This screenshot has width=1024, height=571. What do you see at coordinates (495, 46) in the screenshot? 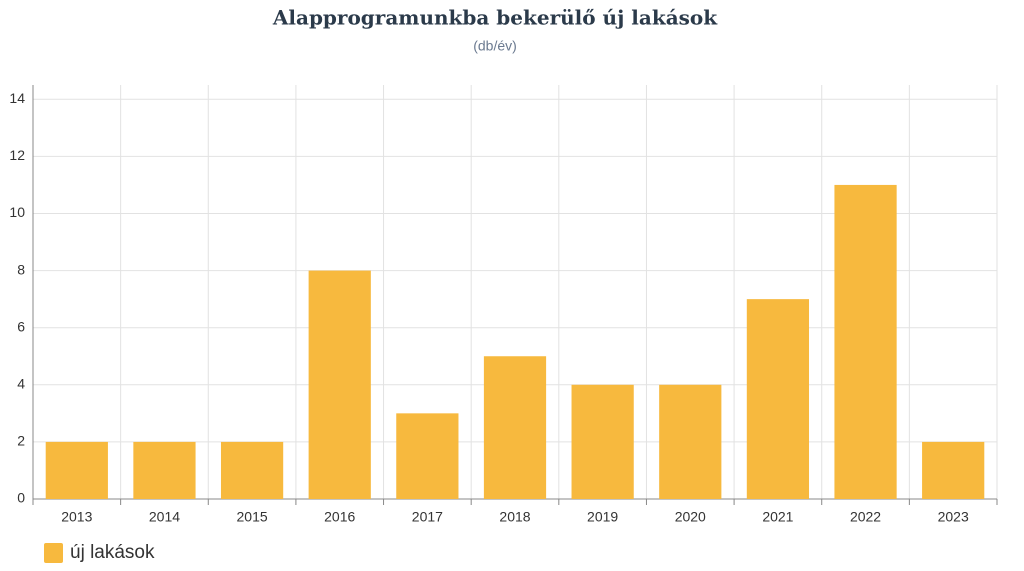
I see `chart-subtitle: (db/év)` at bounding box center [495, 46].